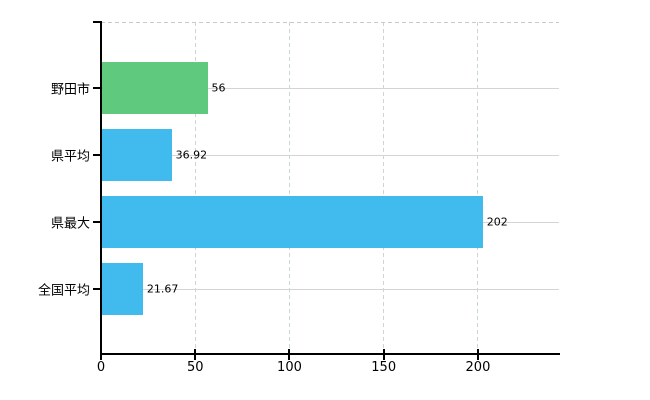 This screenshot has height=400, width=650. What do you see at coordinates (218, 88) in the screenshot?
I see `value-label-0: 56` at bounding box center [218, 88].